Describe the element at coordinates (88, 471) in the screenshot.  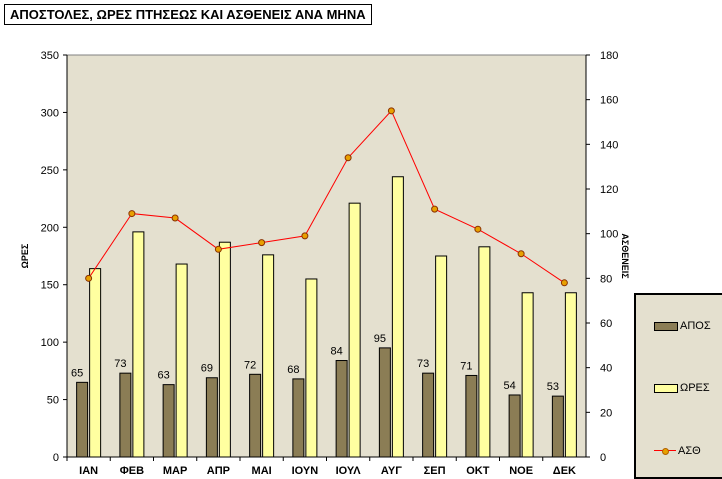
I see `x-tick-label: ΙΑΝ` at that location.